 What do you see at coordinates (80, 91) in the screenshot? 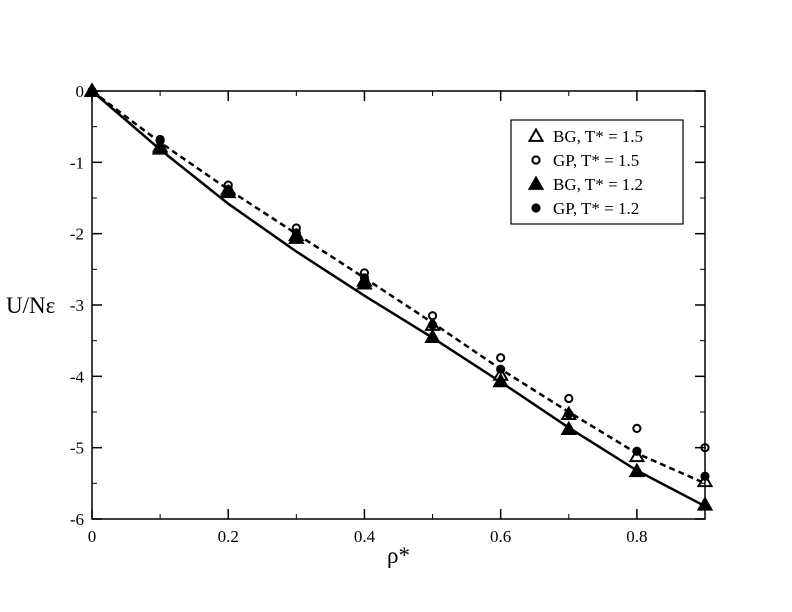
I see `y-tick-label: 0` at bounding box center [80, 91].